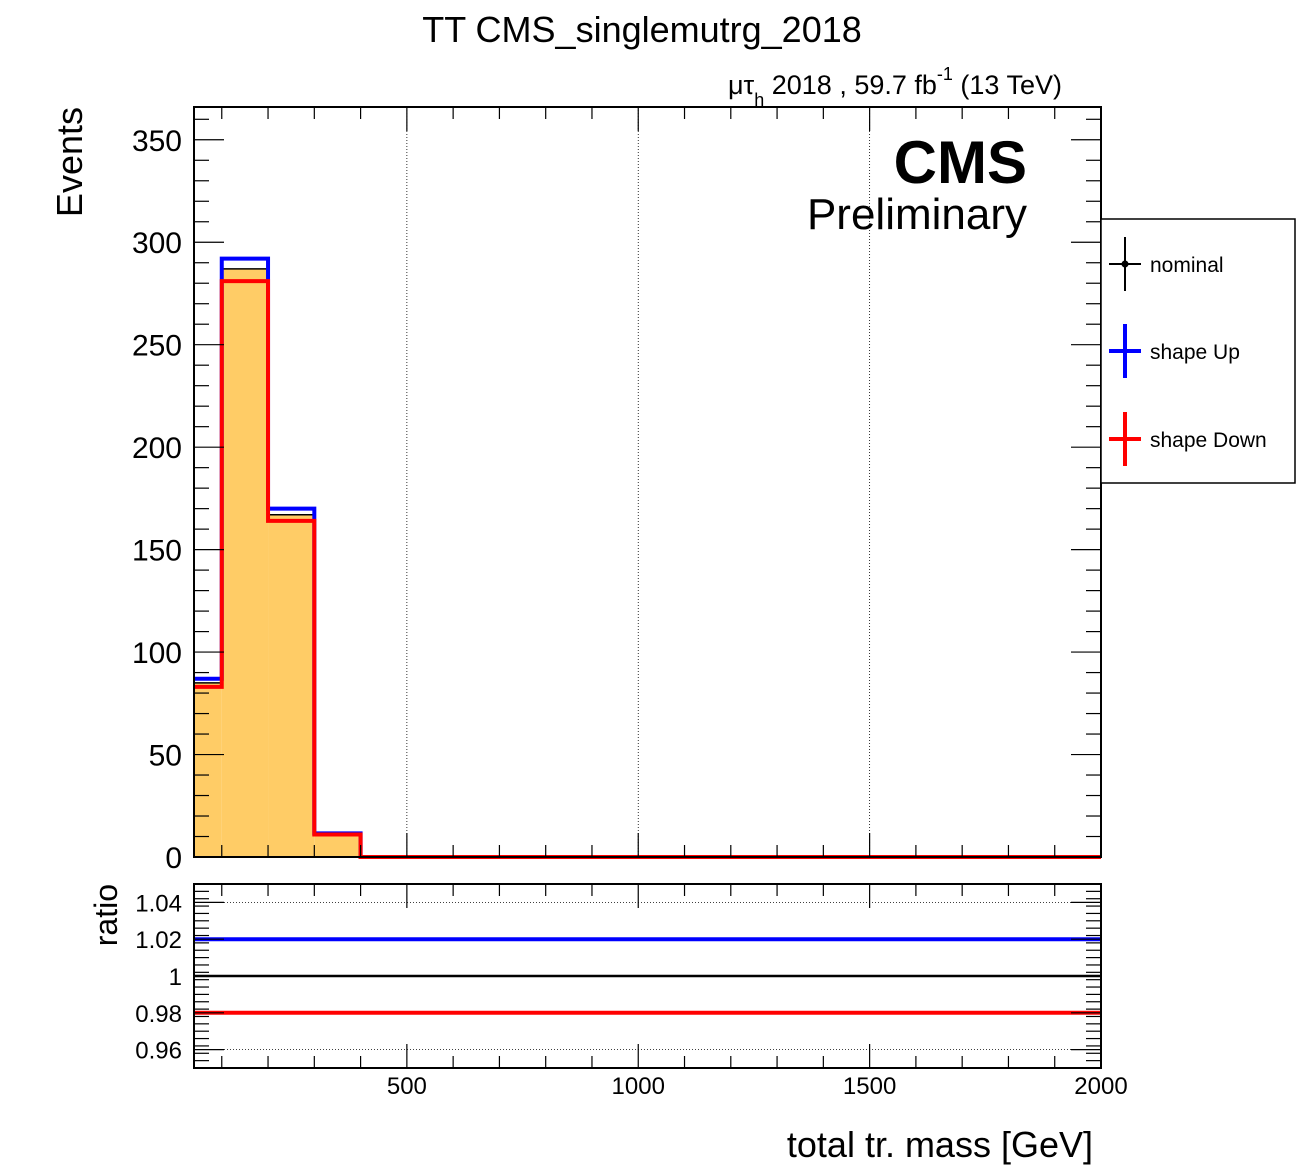 The width and height of the screenshot is (1296, 1172). Describe the element at coordinates (173, 858) in the screenshot. I see `y-tick-label: 0` at that location.